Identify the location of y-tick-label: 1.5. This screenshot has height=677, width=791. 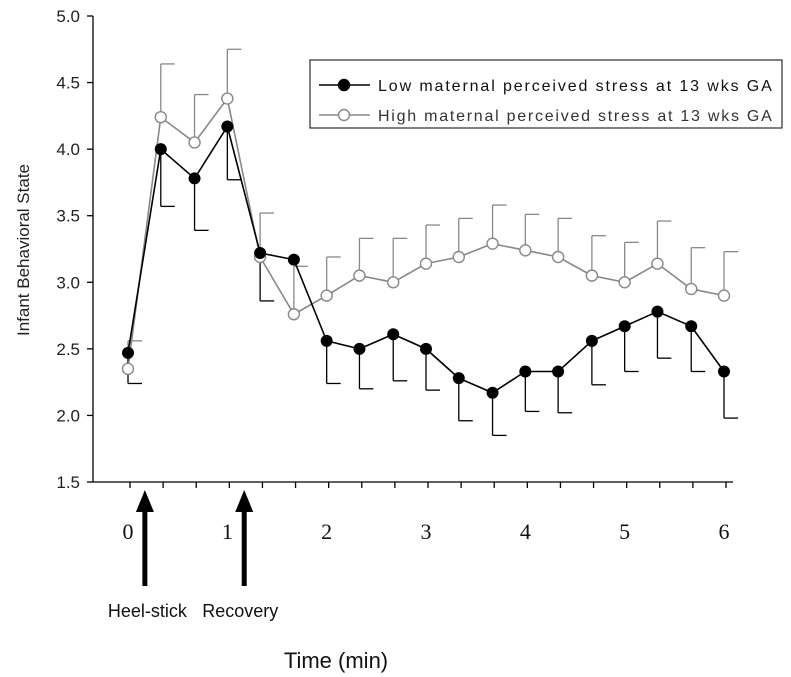
(68, 482).